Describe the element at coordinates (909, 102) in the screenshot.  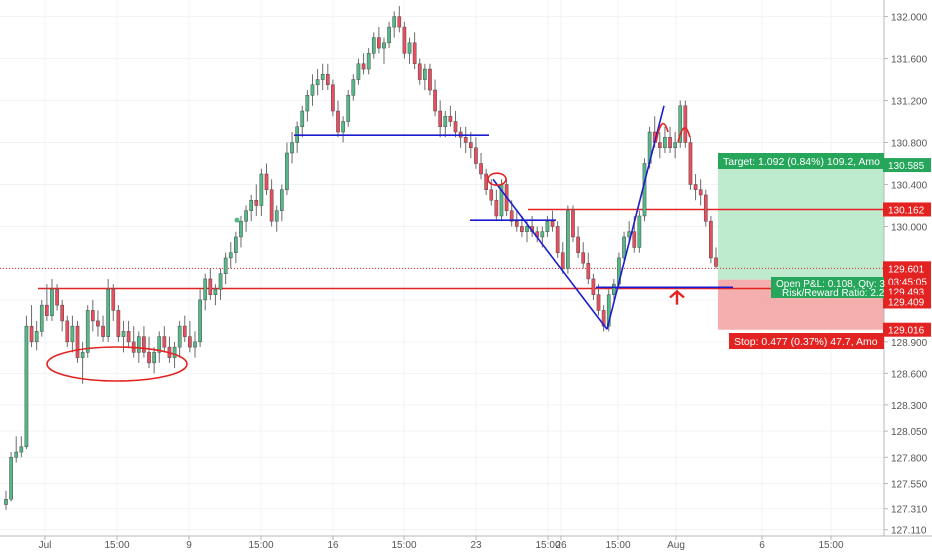
I see `y-tick-label: 131.200` at that location.